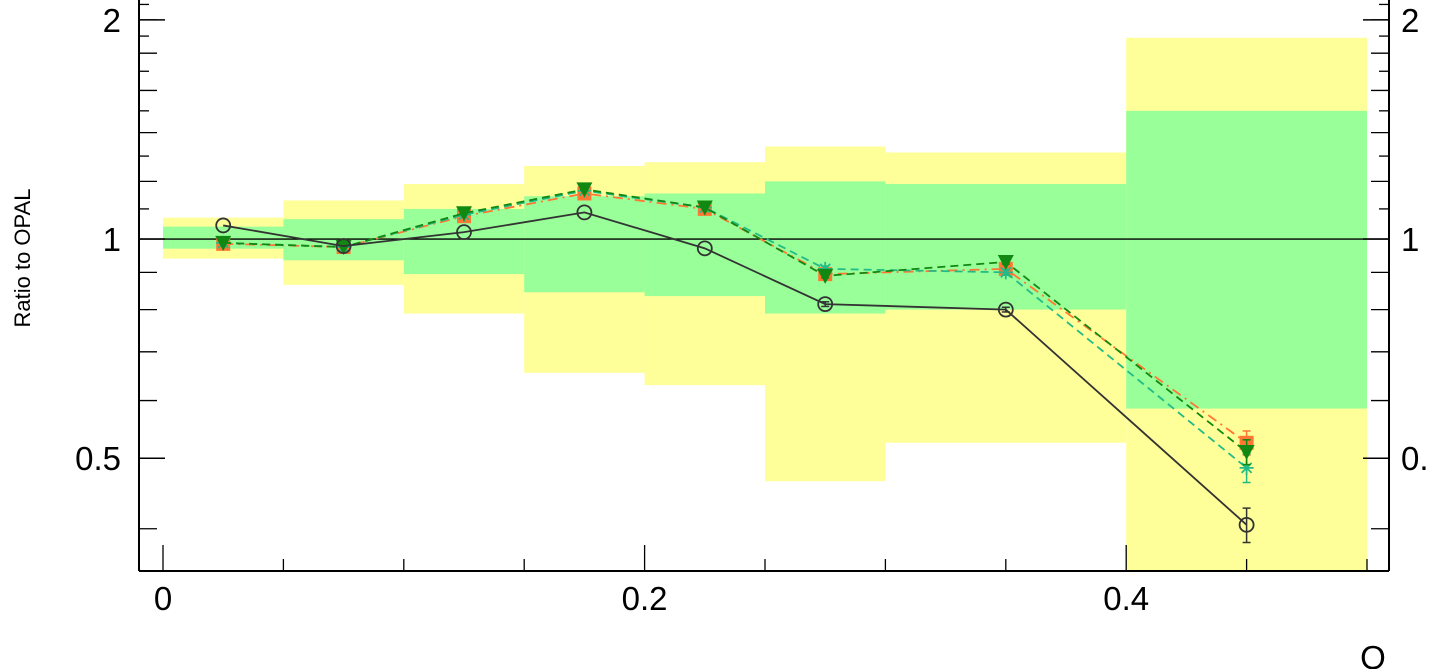 The image size is (1437, 669). I want to click on y-tick-label: 0.5, so click(98, 458).